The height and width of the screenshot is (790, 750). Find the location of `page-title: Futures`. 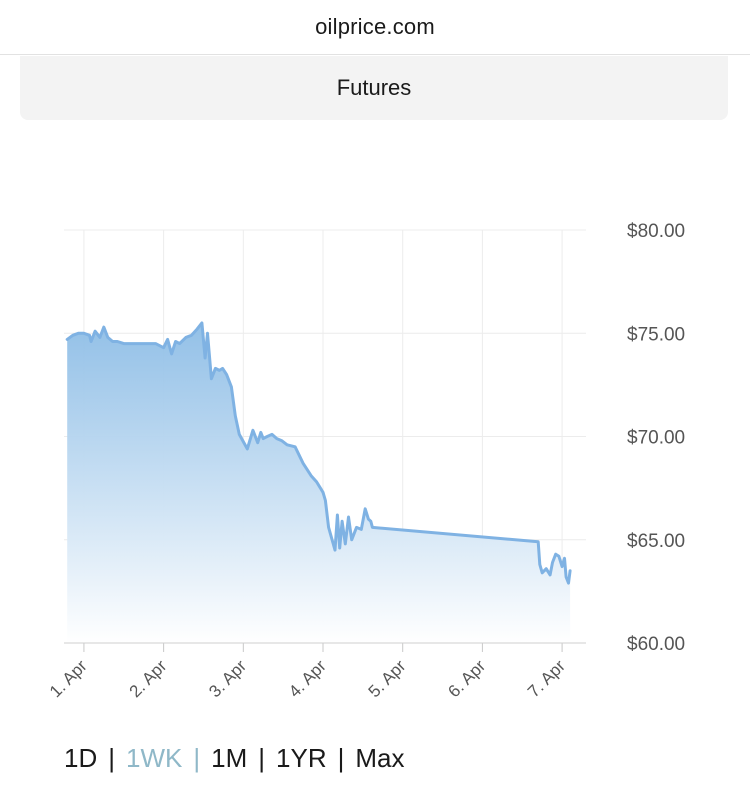

page-title: Futures is located at coordinates (374, 87).